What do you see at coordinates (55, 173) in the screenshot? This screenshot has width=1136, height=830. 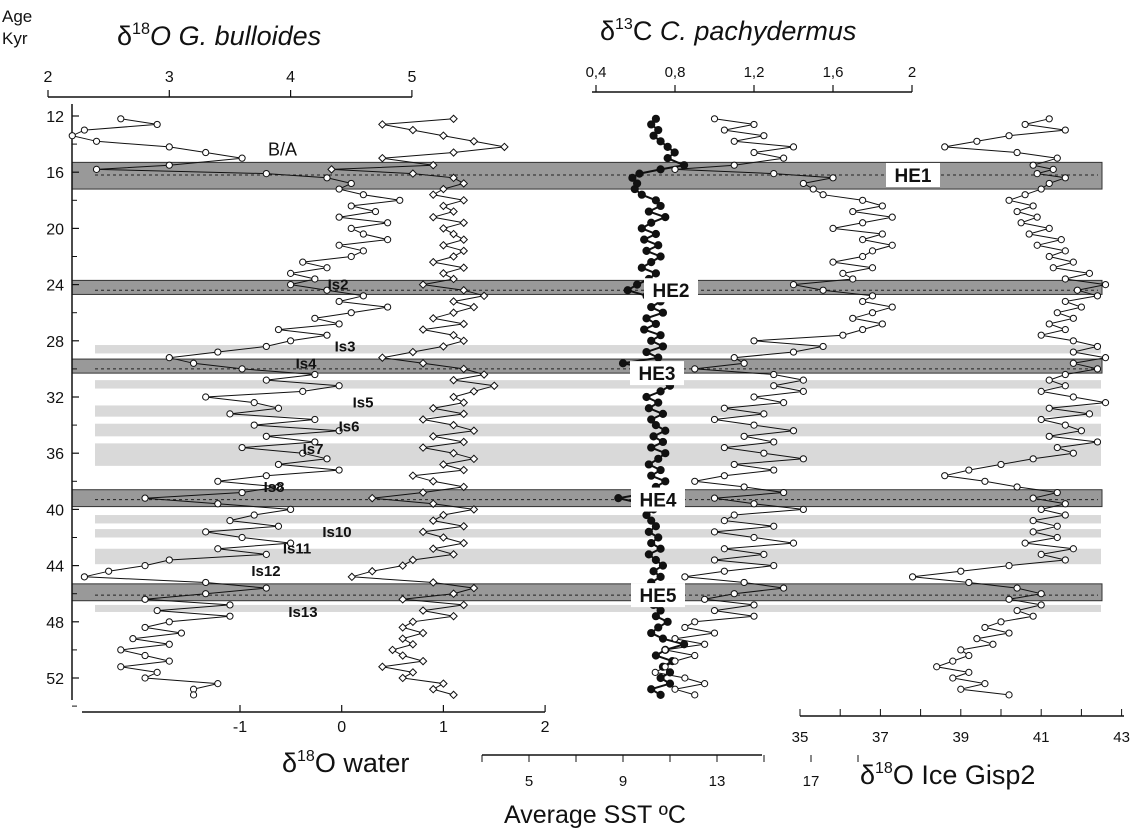 I see `age-tick-label: 16` at bounding box center [55, 173].